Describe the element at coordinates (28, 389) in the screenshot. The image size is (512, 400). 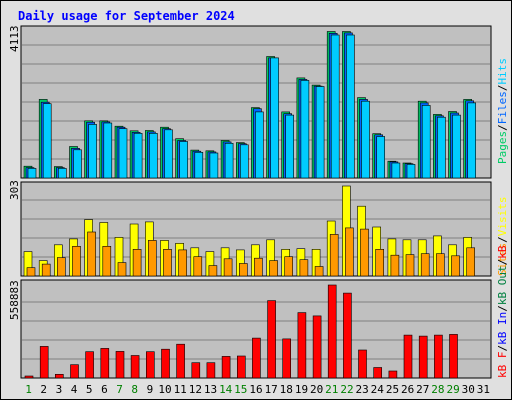
I see `x-axis-label: 1` at that location.